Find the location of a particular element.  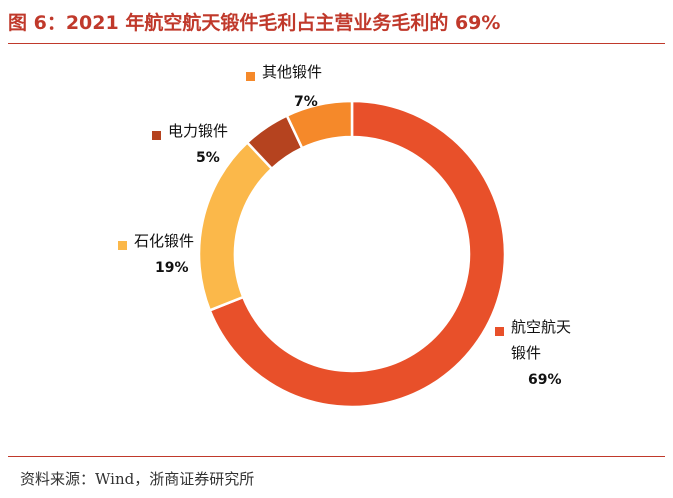

slice-label-name-1-0: 石化锻件 is located at coordinates (164, 241).